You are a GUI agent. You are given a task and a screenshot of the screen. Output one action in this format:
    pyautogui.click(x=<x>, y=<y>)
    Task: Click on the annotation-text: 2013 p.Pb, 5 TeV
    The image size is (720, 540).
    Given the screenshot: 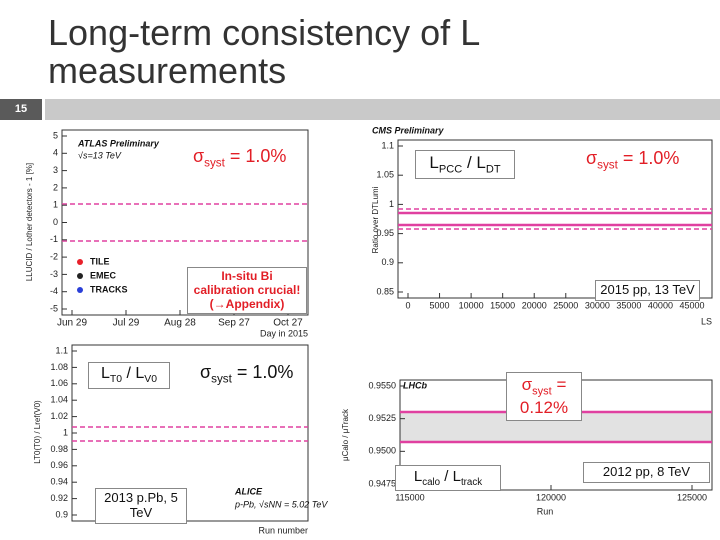 What is the action you would take?
    pyautogui.click(x=141, y=505)
    